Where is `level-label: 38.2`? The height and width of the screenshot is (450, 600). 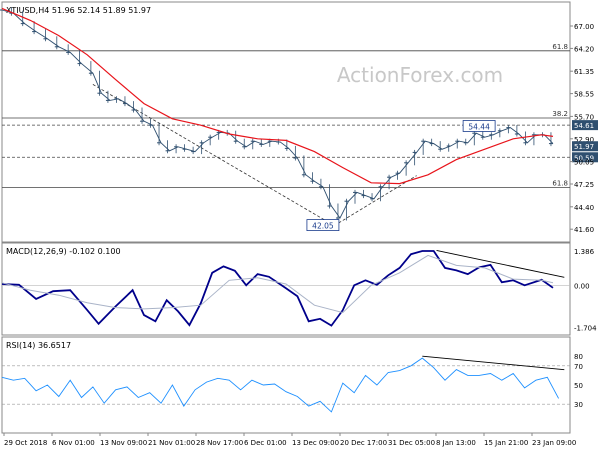 level-label: 38.2 is located at coordinates (560, 114).